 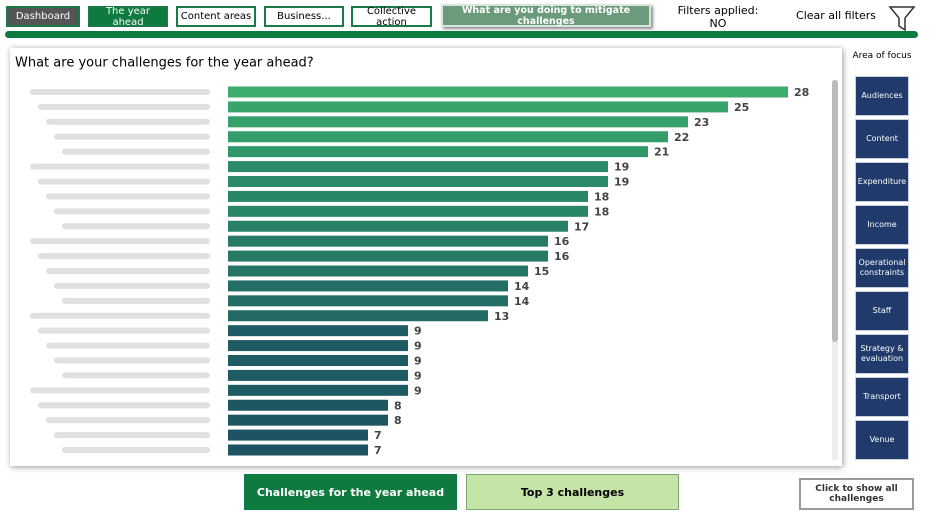 What do you see at coordinates (501, 316) in the screenshot?
I see `data-label: 13` at bounding box center [501, 316].